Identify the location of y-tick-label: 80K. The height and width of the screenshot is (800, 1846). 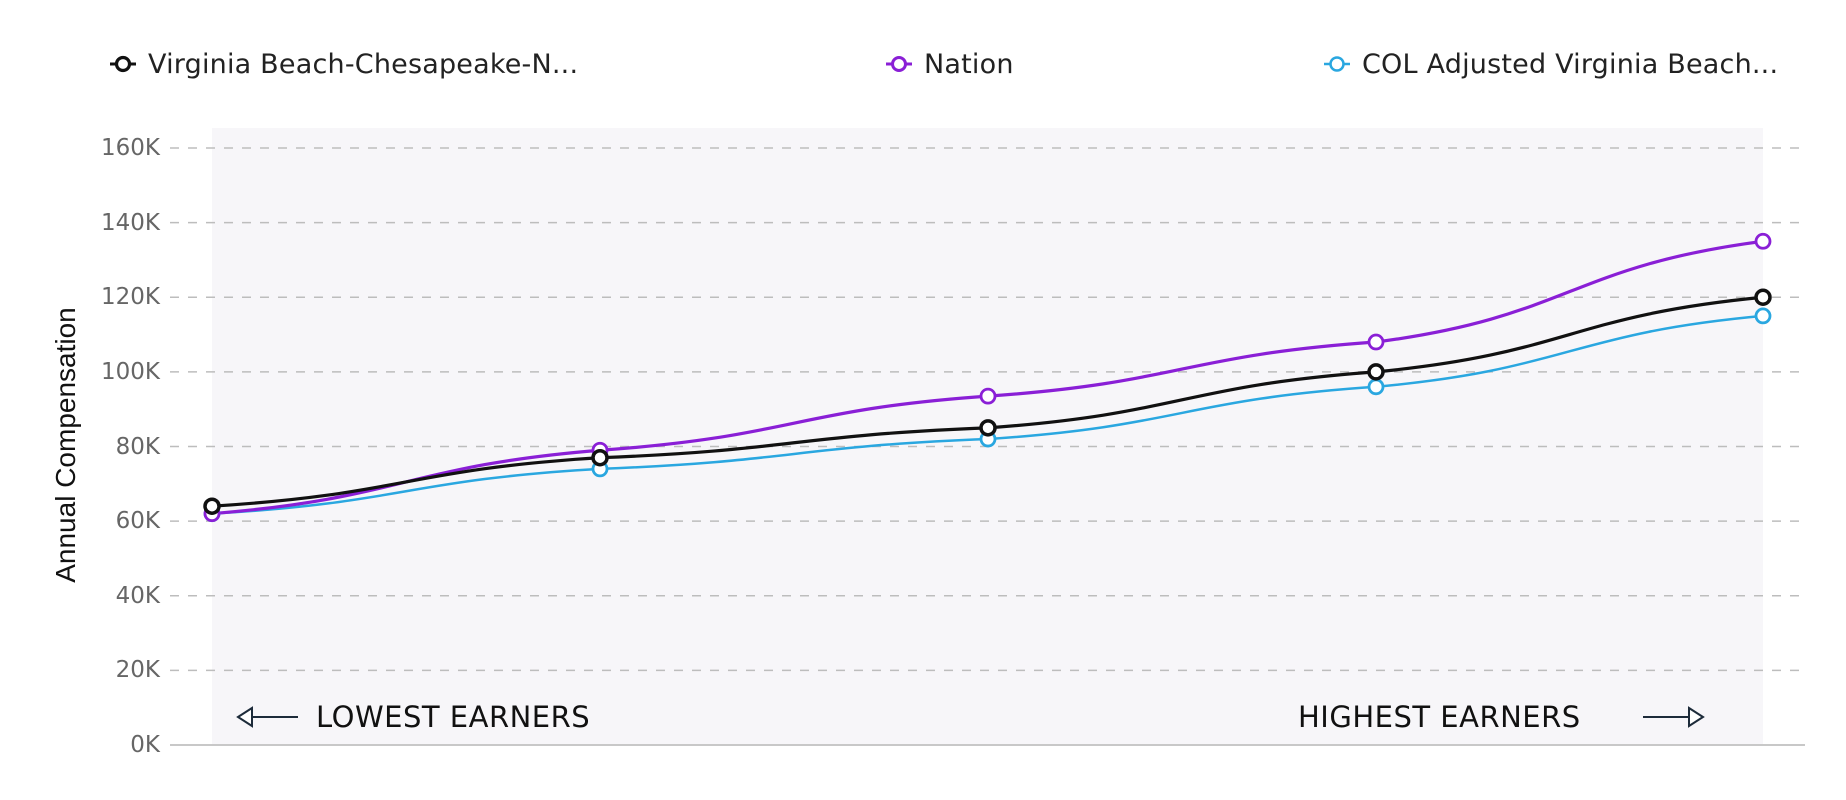
(137, 446).